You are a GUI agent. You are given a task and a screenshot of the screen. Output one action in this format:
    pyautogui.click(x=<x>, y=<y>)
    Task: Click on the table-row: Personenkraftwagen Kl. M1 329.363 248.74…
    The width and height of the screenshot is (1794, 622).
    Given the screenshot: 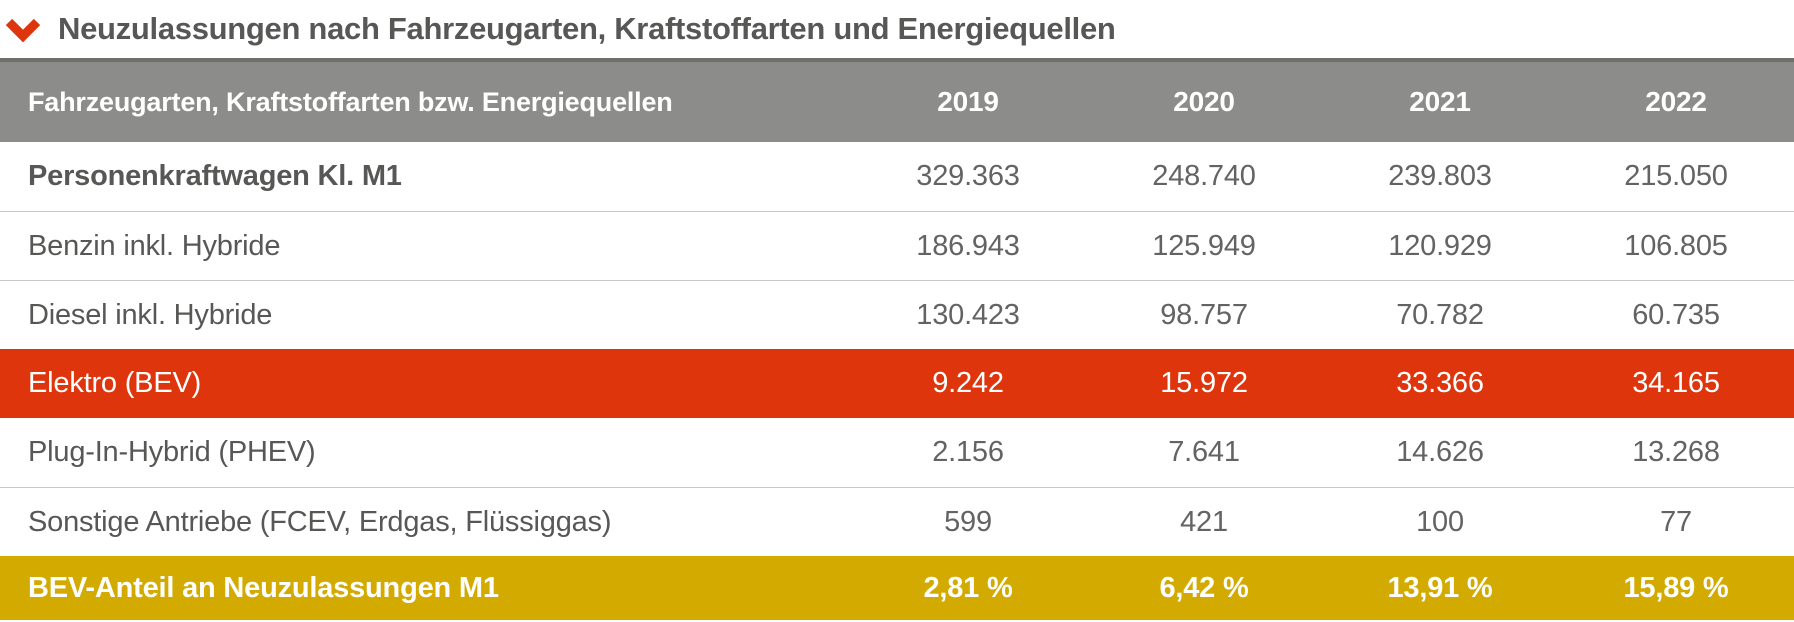 What is the action you would take?
    pyautogui.click(x=897, y=176)
    